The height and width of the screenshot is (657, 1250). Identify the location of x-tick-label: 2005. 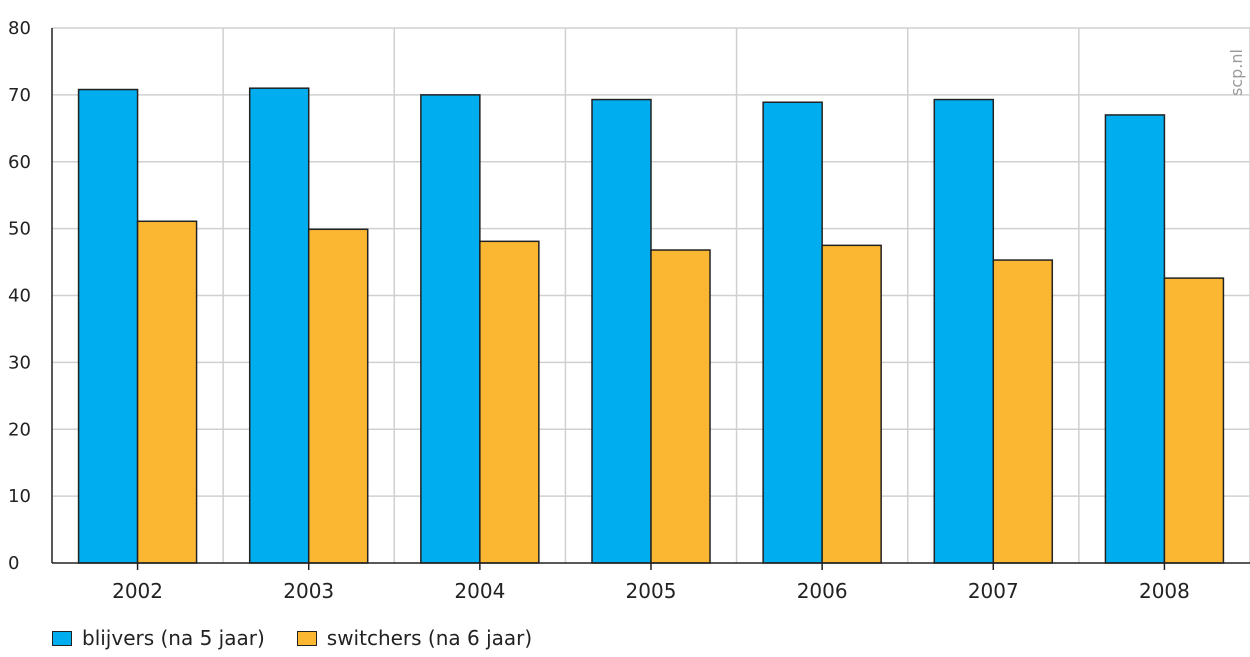
(651, 591).